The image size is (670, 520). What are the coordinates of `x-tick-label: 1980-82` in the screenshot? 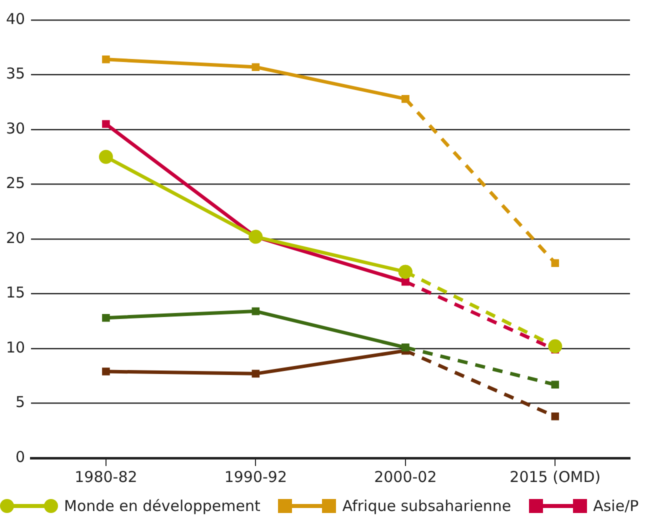 It's located at (106, 477).